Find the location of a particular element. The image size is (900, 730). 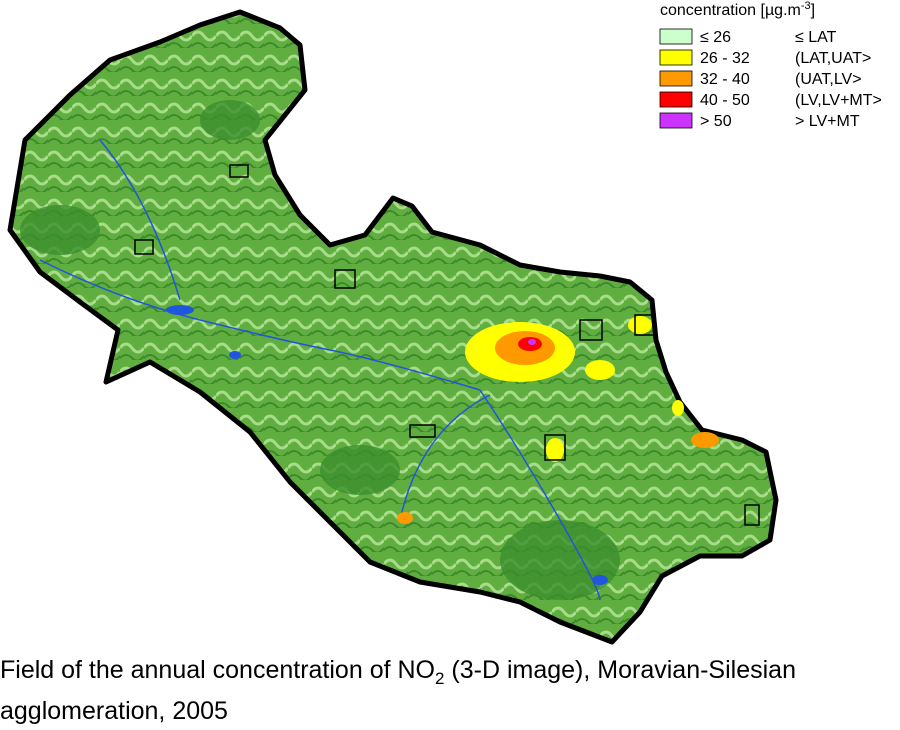

legend-title: concentration [µg.m-3] is located at coordinates (737, 9).